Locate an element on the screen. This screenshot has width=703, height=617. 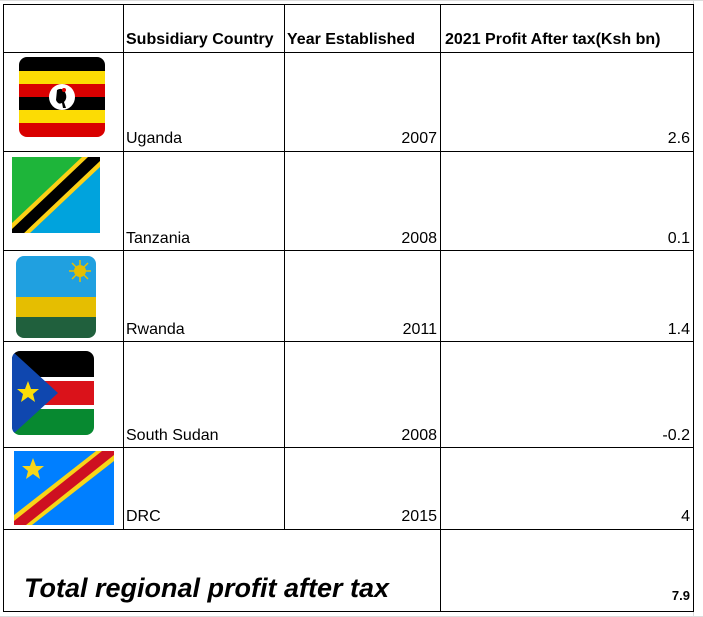
year-cell-rwanda: 2011 is located at coordinates (419, 329).